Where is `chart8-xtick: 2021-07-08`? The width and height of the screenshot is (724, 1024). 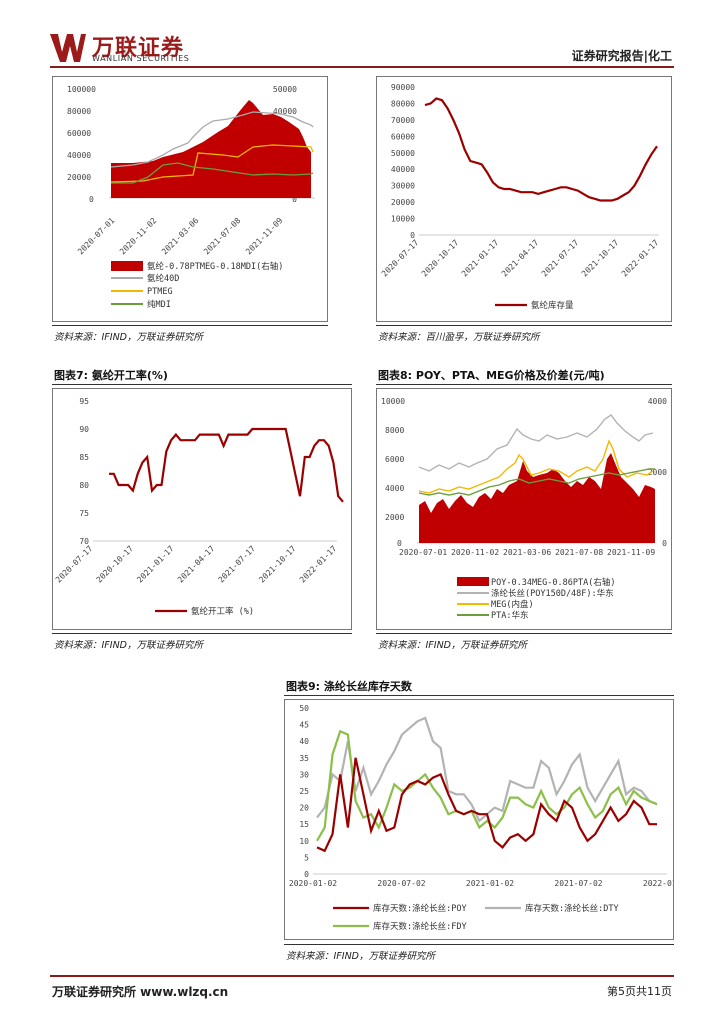
chart8-xtick: 2021-07-08 is located at coordinates (579, 552).